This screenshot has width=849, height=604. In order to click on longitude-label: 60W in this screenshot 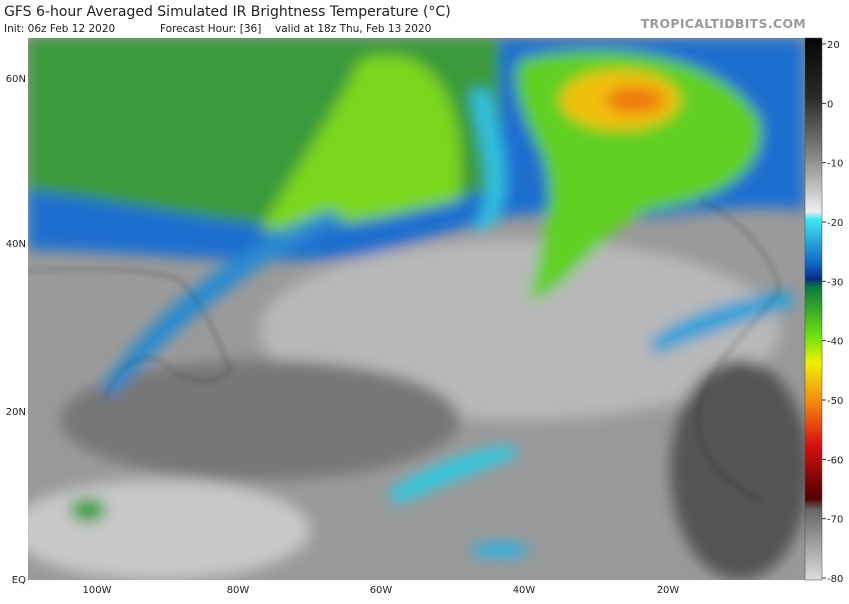, I will do `click(381, 590)`.